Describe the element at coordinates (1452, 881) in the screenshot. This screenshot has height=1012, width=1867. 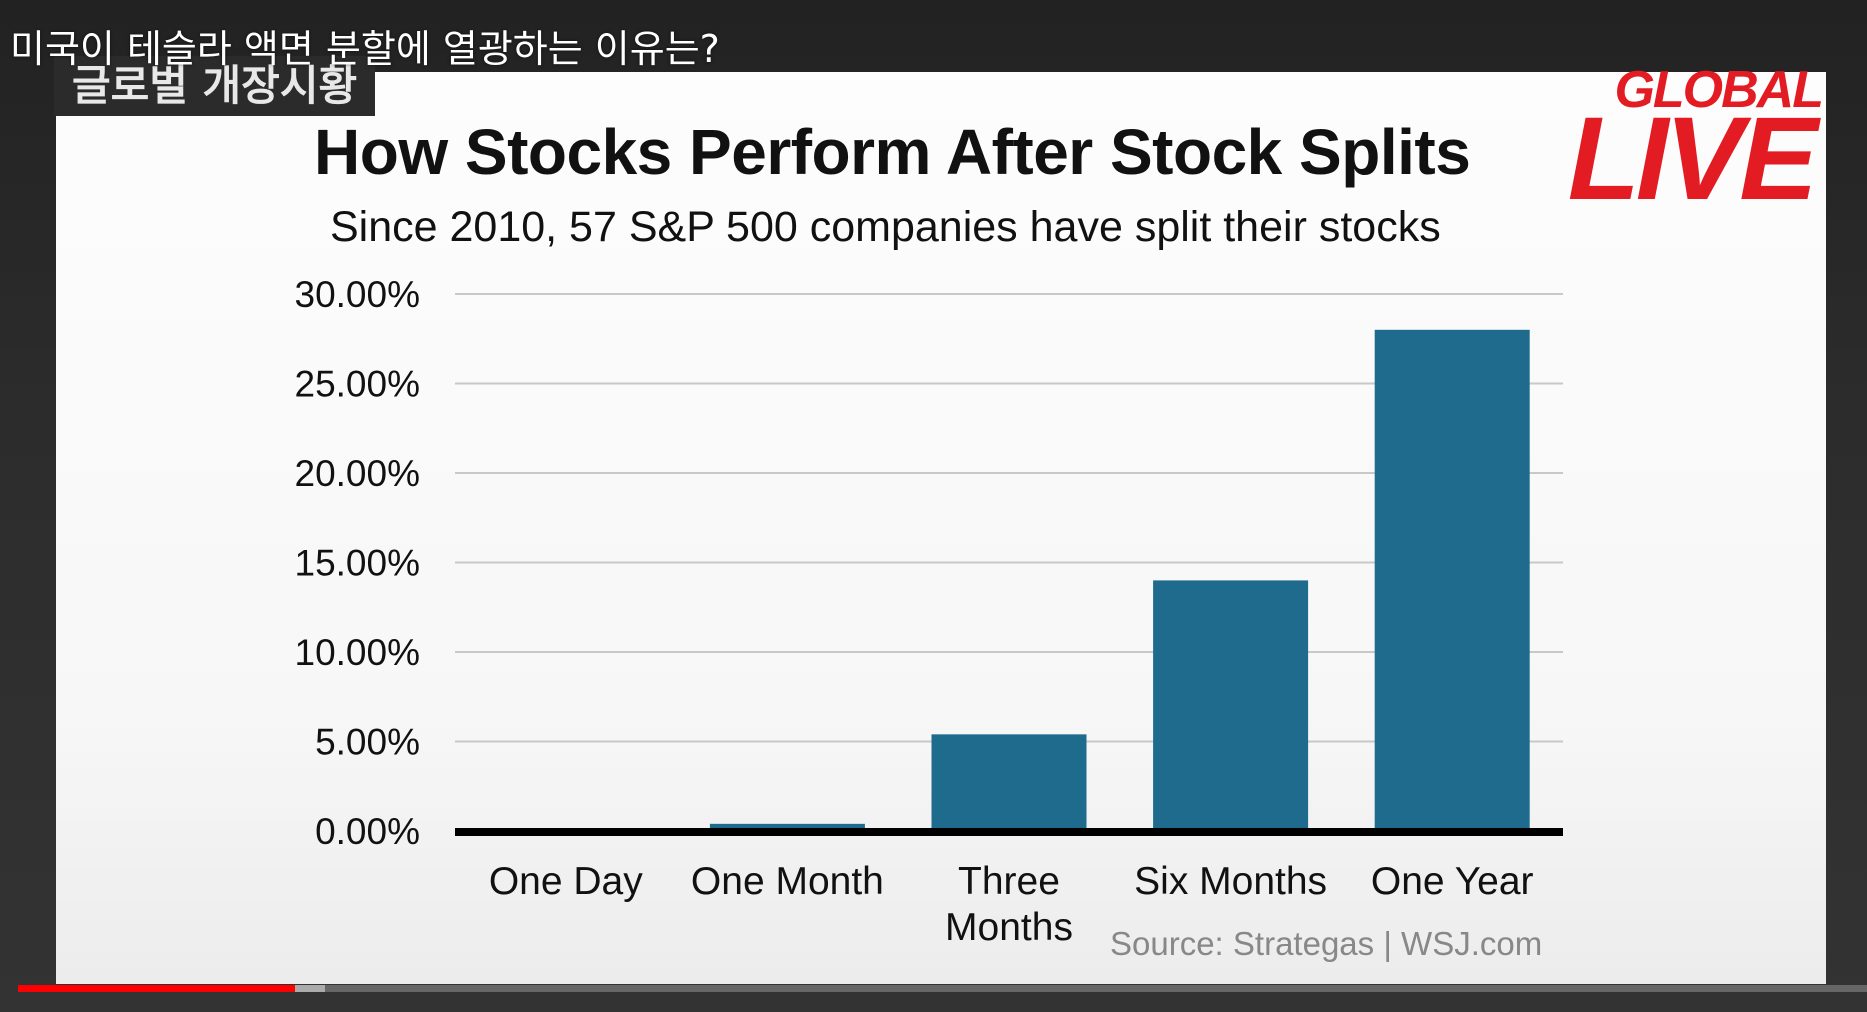
I see `x-tick-label: One Year` at that location.